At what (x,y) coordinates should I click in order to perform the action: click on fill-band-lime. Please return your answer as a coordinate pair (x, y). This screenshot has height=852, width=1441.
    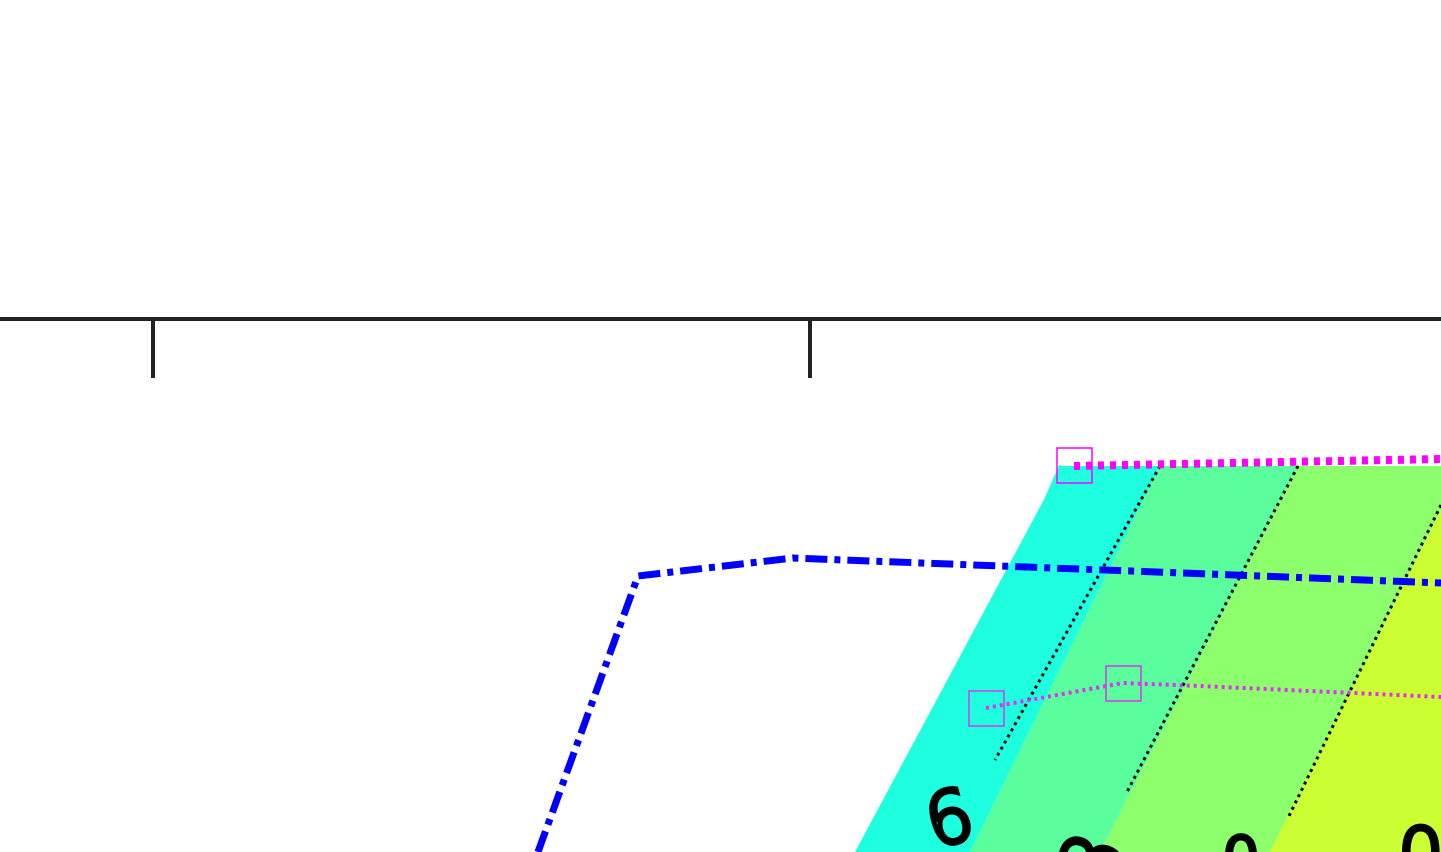
    Looking at the image, I should click on (1270, 659).